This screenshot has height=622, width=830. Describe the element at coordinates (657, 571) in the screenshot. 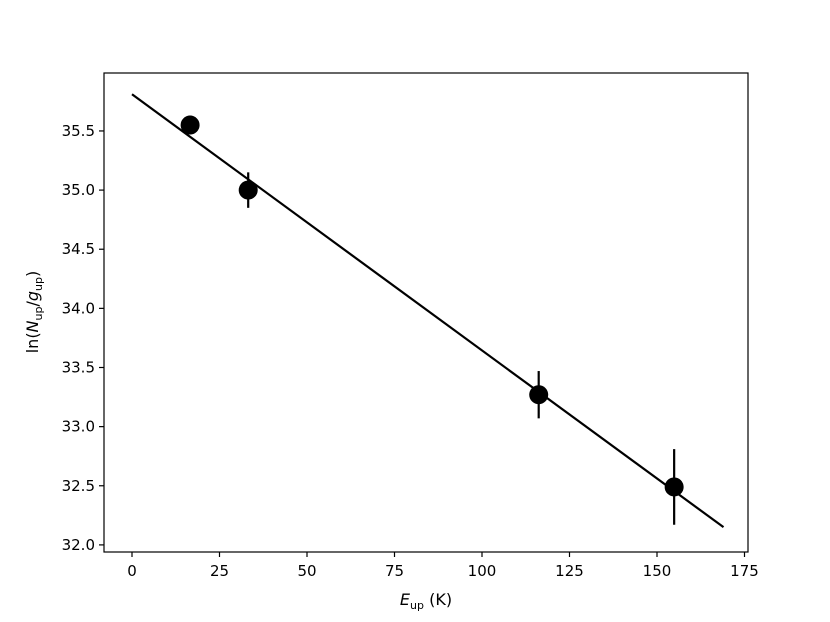

I see `x-tick-label: 150` at that location.